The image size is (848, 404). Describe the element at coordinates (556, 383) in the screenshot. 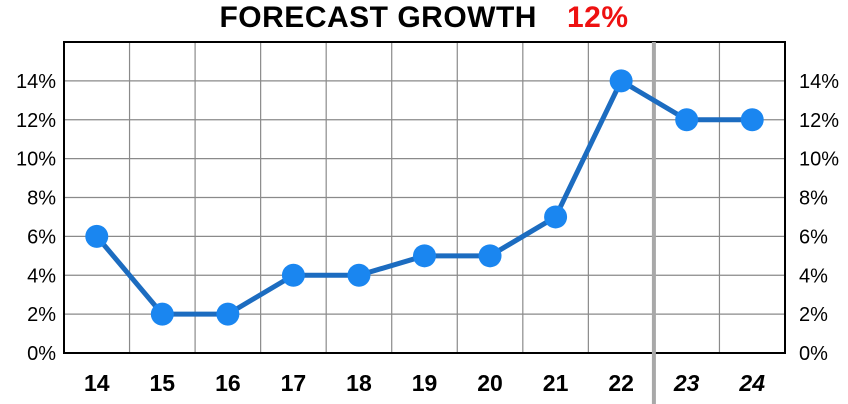

I see `x-tick-label: 21` at that location.